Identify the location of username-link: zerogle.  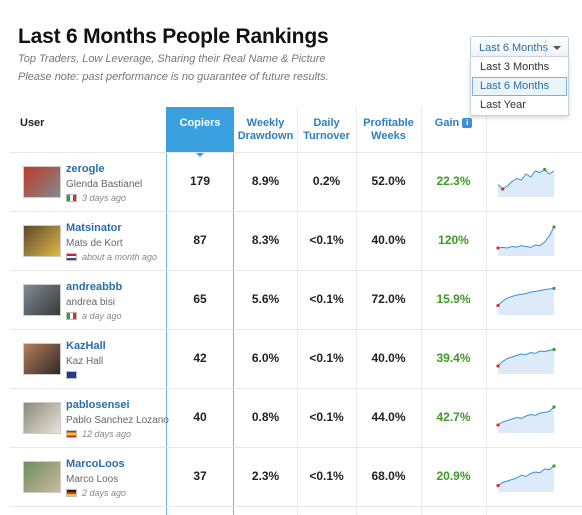
(85, 169).